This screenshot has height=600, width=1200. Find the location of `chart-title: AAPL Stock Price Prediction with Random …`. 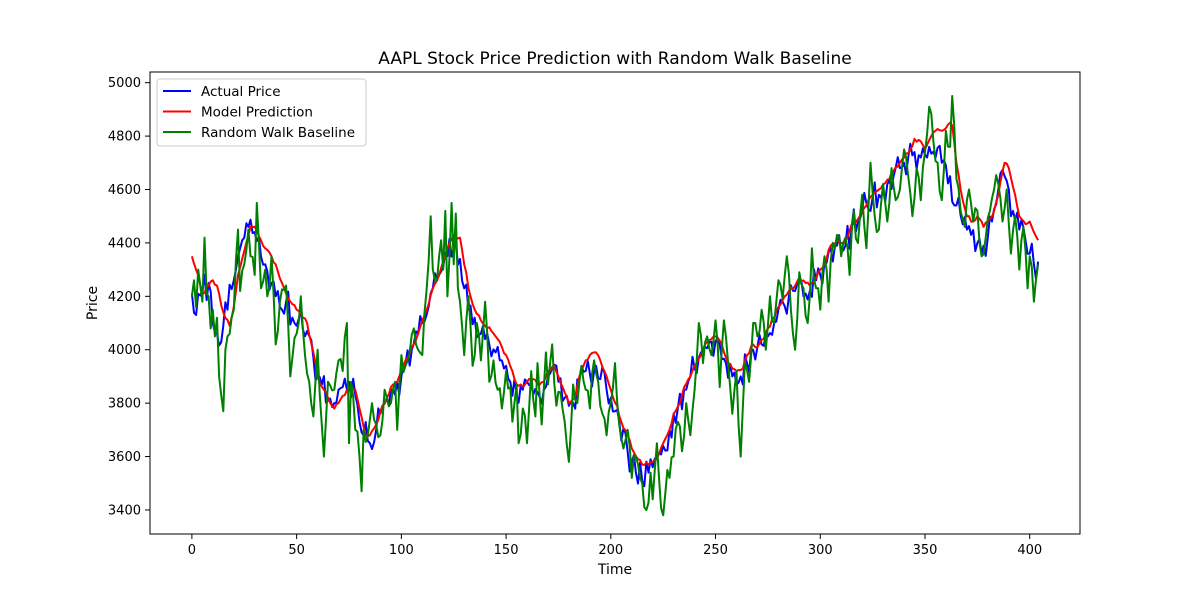

chart-title: AAPL Stock Price Prediction with Random … is located at coordinates (615, 59).